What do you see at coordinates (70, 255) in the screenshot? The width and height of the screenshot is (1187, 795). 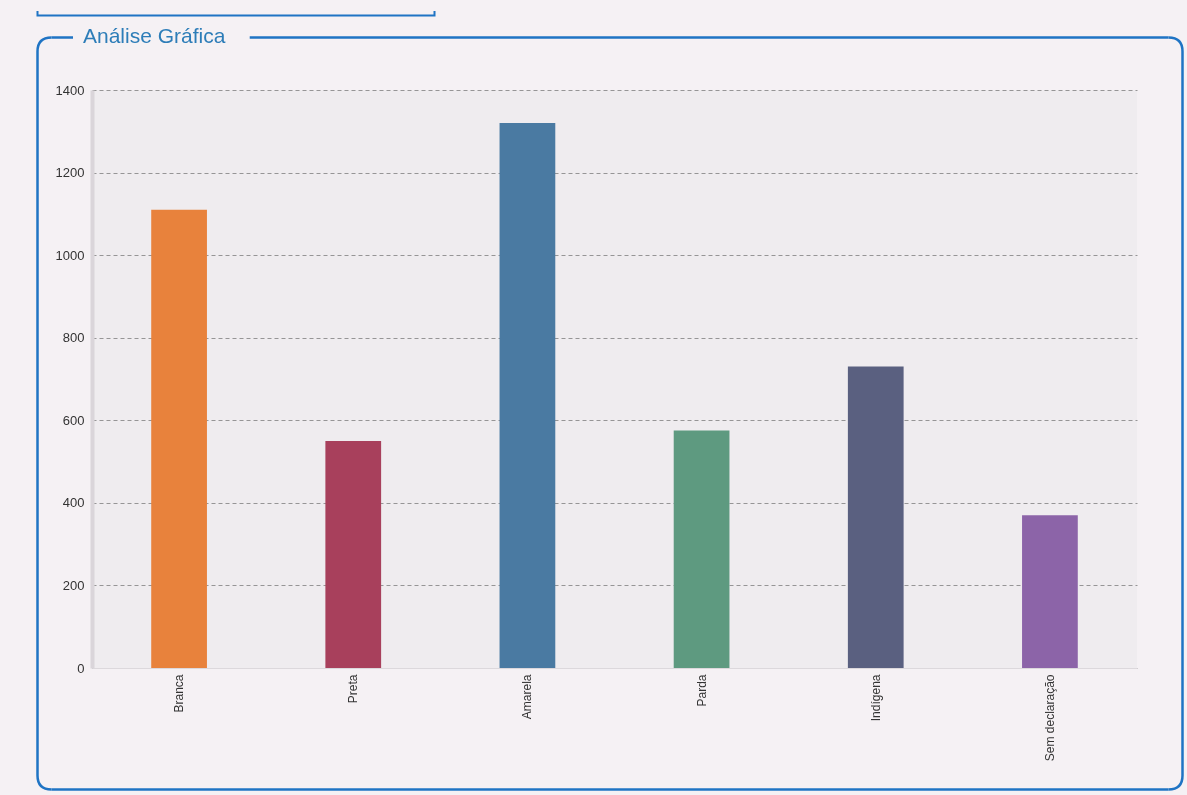 I see `y-tick-label: 1000` at bounding box center [70, 255].